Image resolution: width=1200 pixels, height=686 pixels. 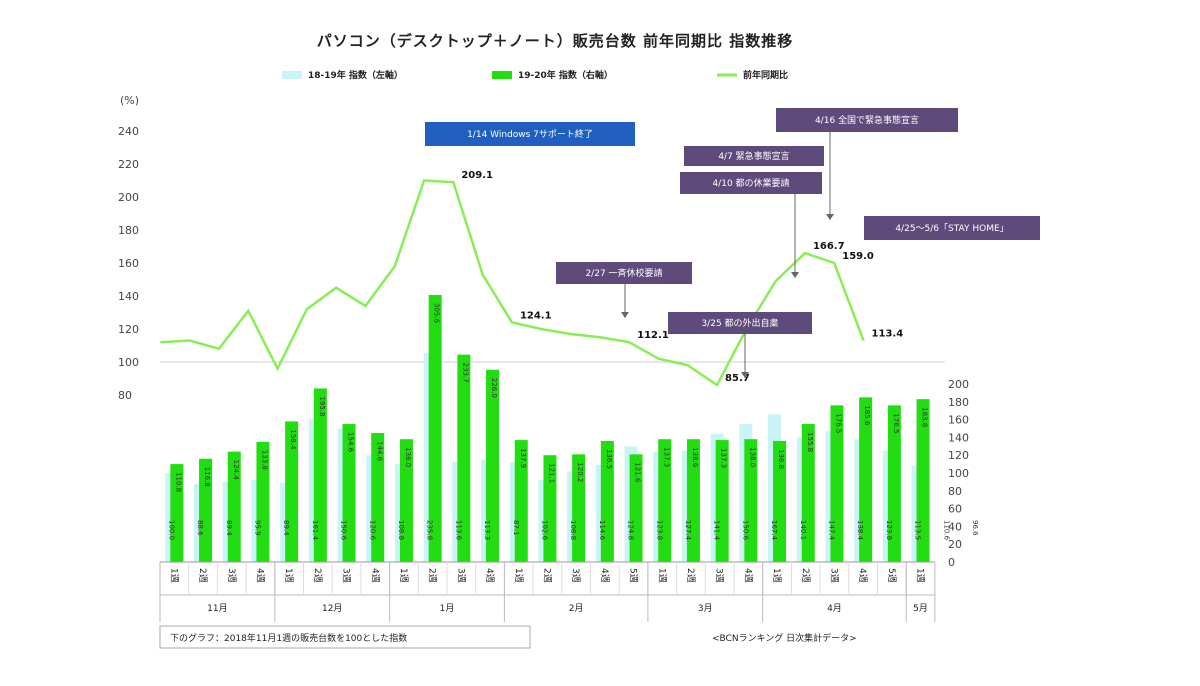 What do you see at coordinates (128, 296) in the screenshot?
I see `left-axis-tick: 140` at bounding box center [128, 296].